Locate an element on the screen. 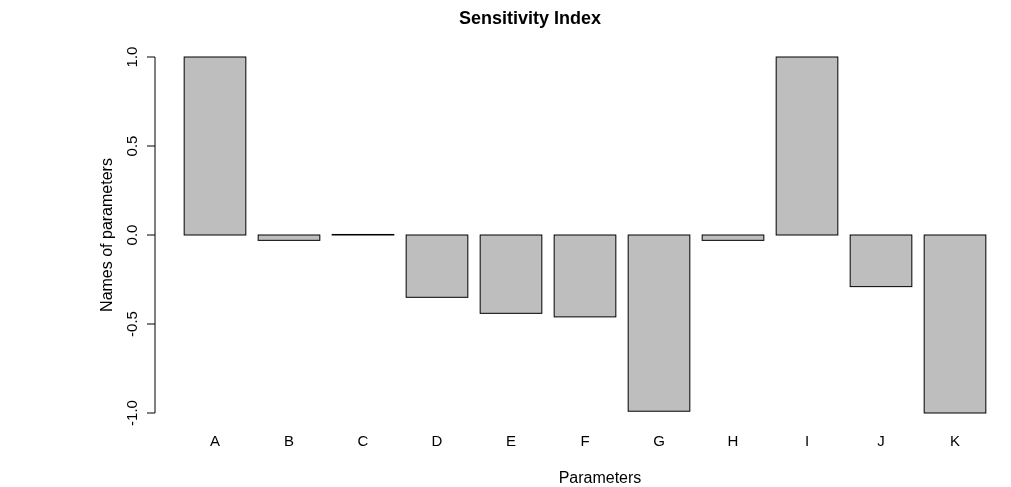 The width and height of the screenshot is (1011, 487). y-tick-label: -1.0 is located at coordinates (131, 413).